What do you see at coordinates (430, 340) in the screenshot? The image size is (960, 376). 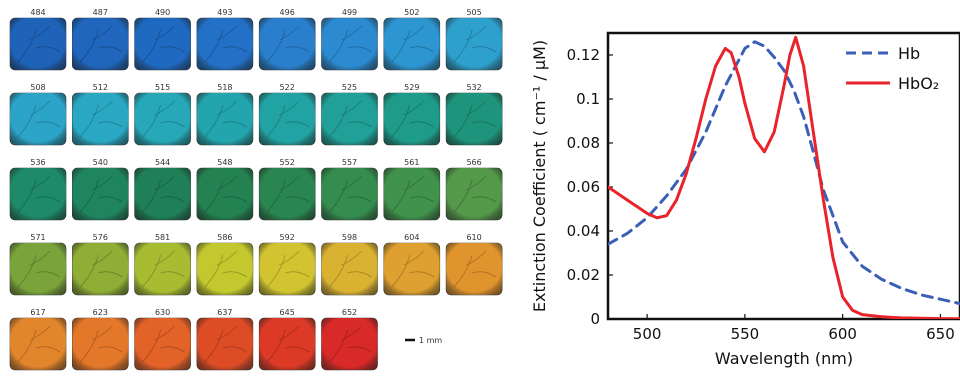 I see `scale-bar-label: 1 mm` at bounding box center [430, 340].